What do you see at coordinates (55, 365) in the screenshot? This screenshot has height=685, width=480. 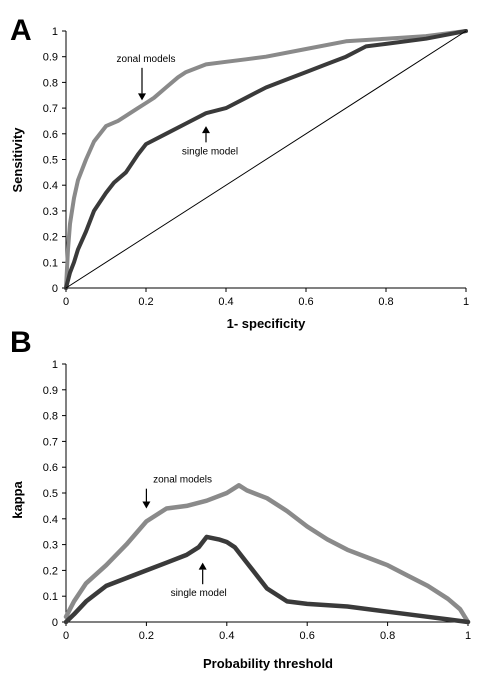 I see `panel-b-y-tick-label: 1` at bounding box center [55, 365].